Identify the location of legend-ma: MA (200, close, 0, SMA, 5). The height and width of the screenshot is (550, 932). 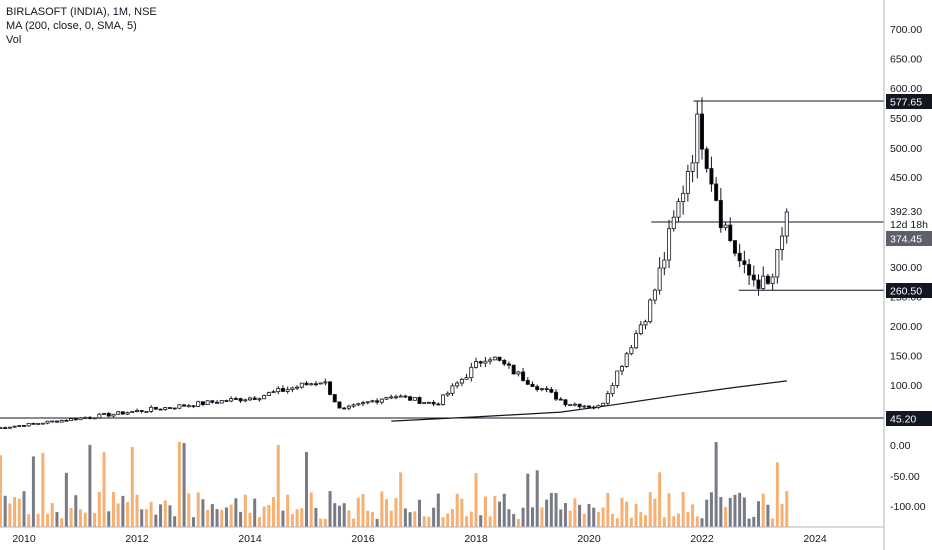
(71, 26).